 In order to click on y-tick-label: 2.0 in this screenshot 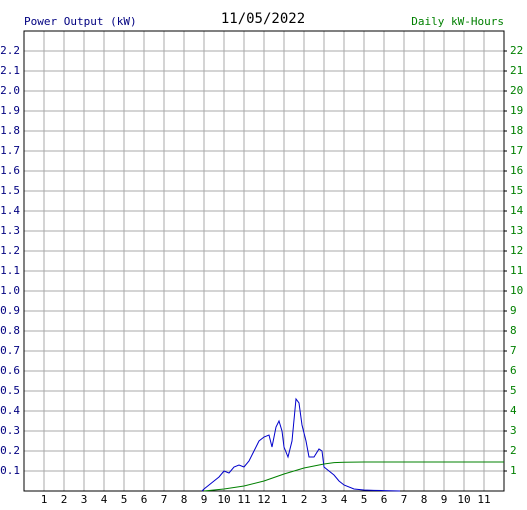, I will do `click(10, 90)`.